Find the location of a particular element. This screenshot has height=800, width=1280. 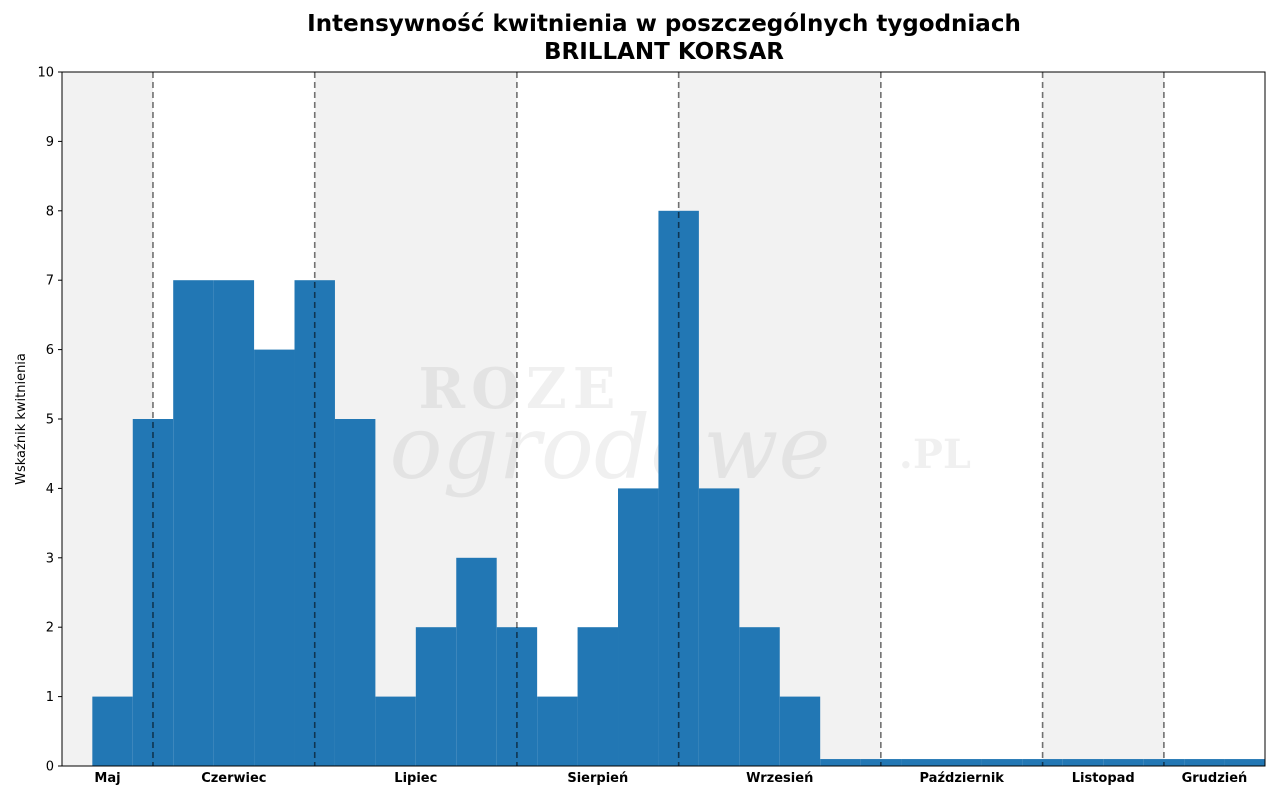

month-label-4: Wrzesień is located at coordinates (779, 778).